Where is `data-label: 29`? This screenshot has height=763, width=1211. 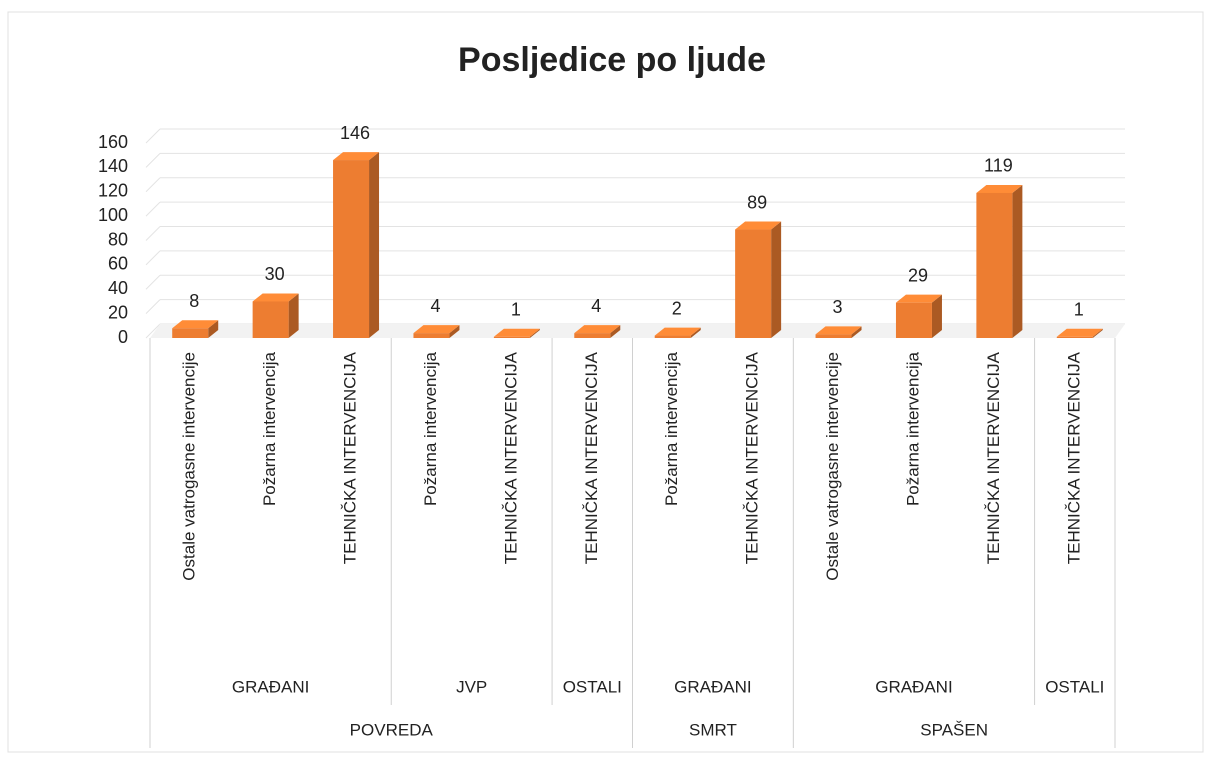
data-label: 29 is located at coordinates (918, 275).